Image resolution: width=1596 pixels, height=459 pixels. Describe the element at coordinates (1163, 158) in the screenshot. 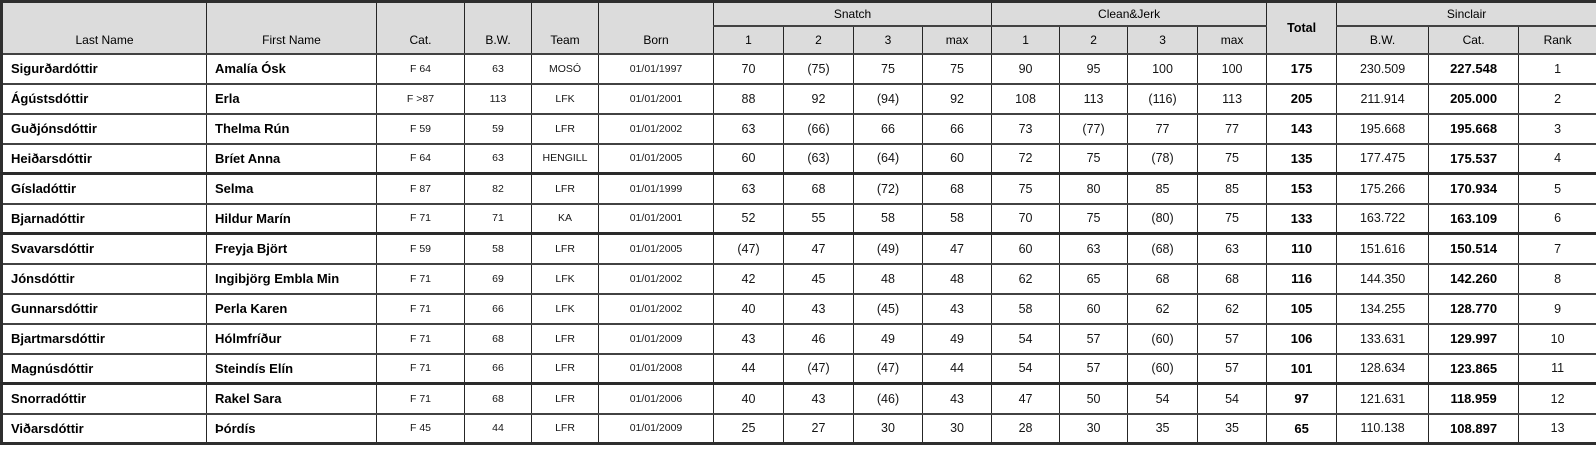

I see `cell-clean-jerk-3: (78)` at that location.